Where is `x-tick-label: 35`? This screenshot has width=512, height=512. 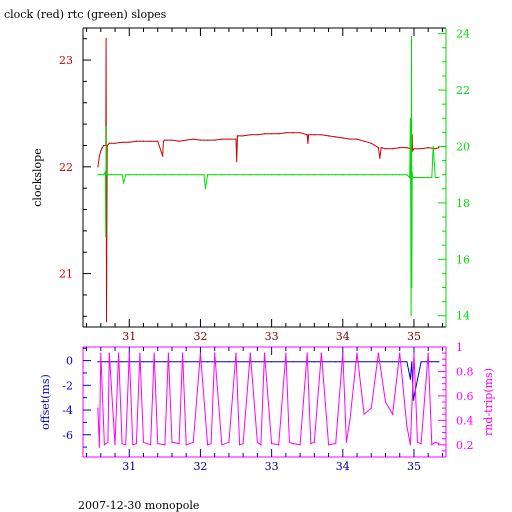
x-tick-label: 35 is located at coordinates (414, 336).